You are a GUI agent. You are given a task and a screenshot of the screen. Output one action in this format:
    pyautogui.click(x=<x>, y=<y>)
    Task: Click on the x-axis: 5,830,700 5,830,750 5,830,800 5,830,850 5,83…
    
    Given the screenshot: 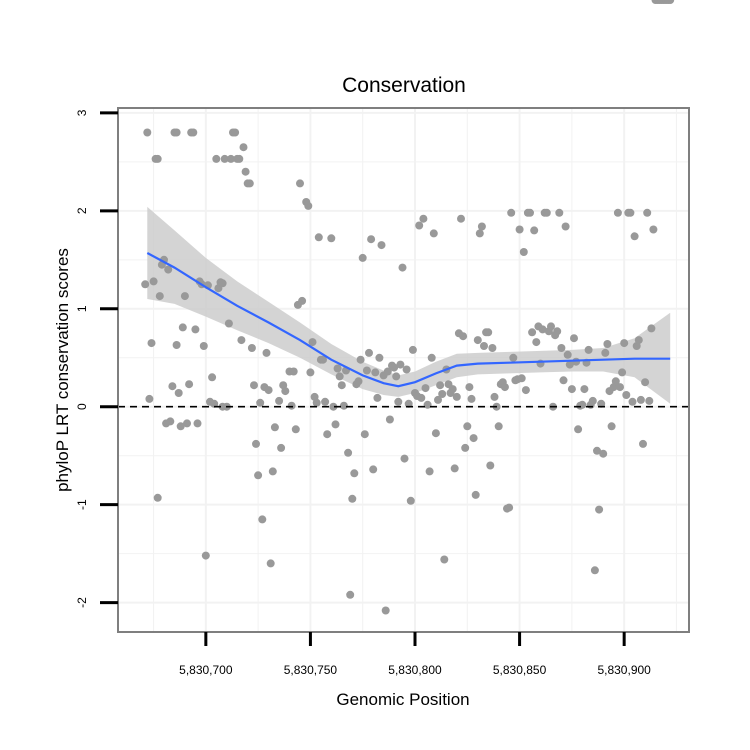 What is the action you would take?
    pyautogui.click(x=415, y=654)
    